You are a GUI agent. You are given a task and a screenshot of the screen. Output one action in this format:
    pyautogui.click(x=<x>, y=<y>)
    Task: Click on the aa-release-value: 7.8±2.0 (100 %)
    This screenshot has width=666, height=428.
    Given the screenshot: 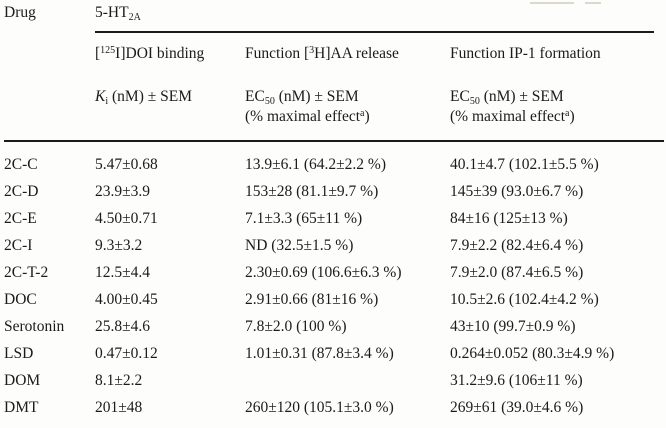 What is the action you would take?
    pyautogui.click(x=296, y=326)
    